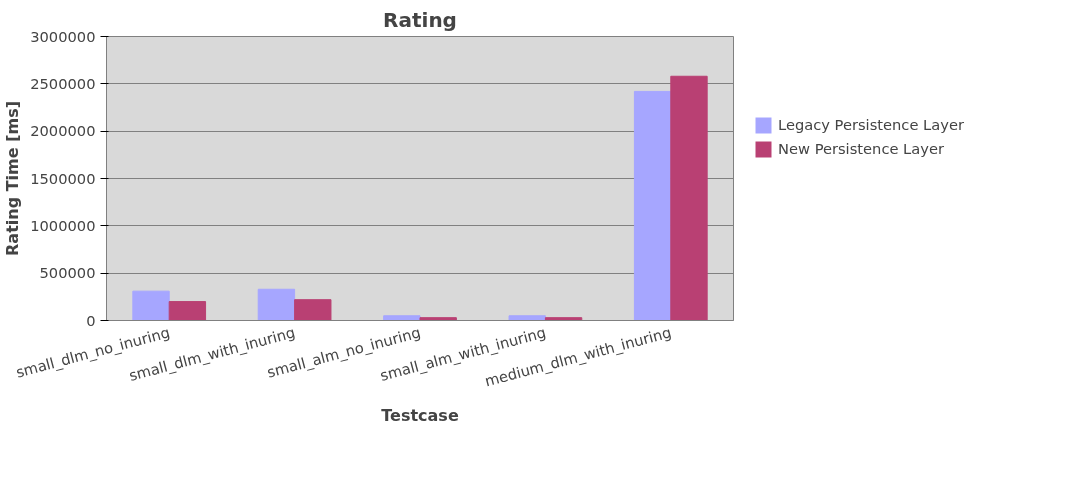 This screenshot has height=488, width=1075. I want to click on y-axis-title: Rating Time [ms], so click(13, 178).